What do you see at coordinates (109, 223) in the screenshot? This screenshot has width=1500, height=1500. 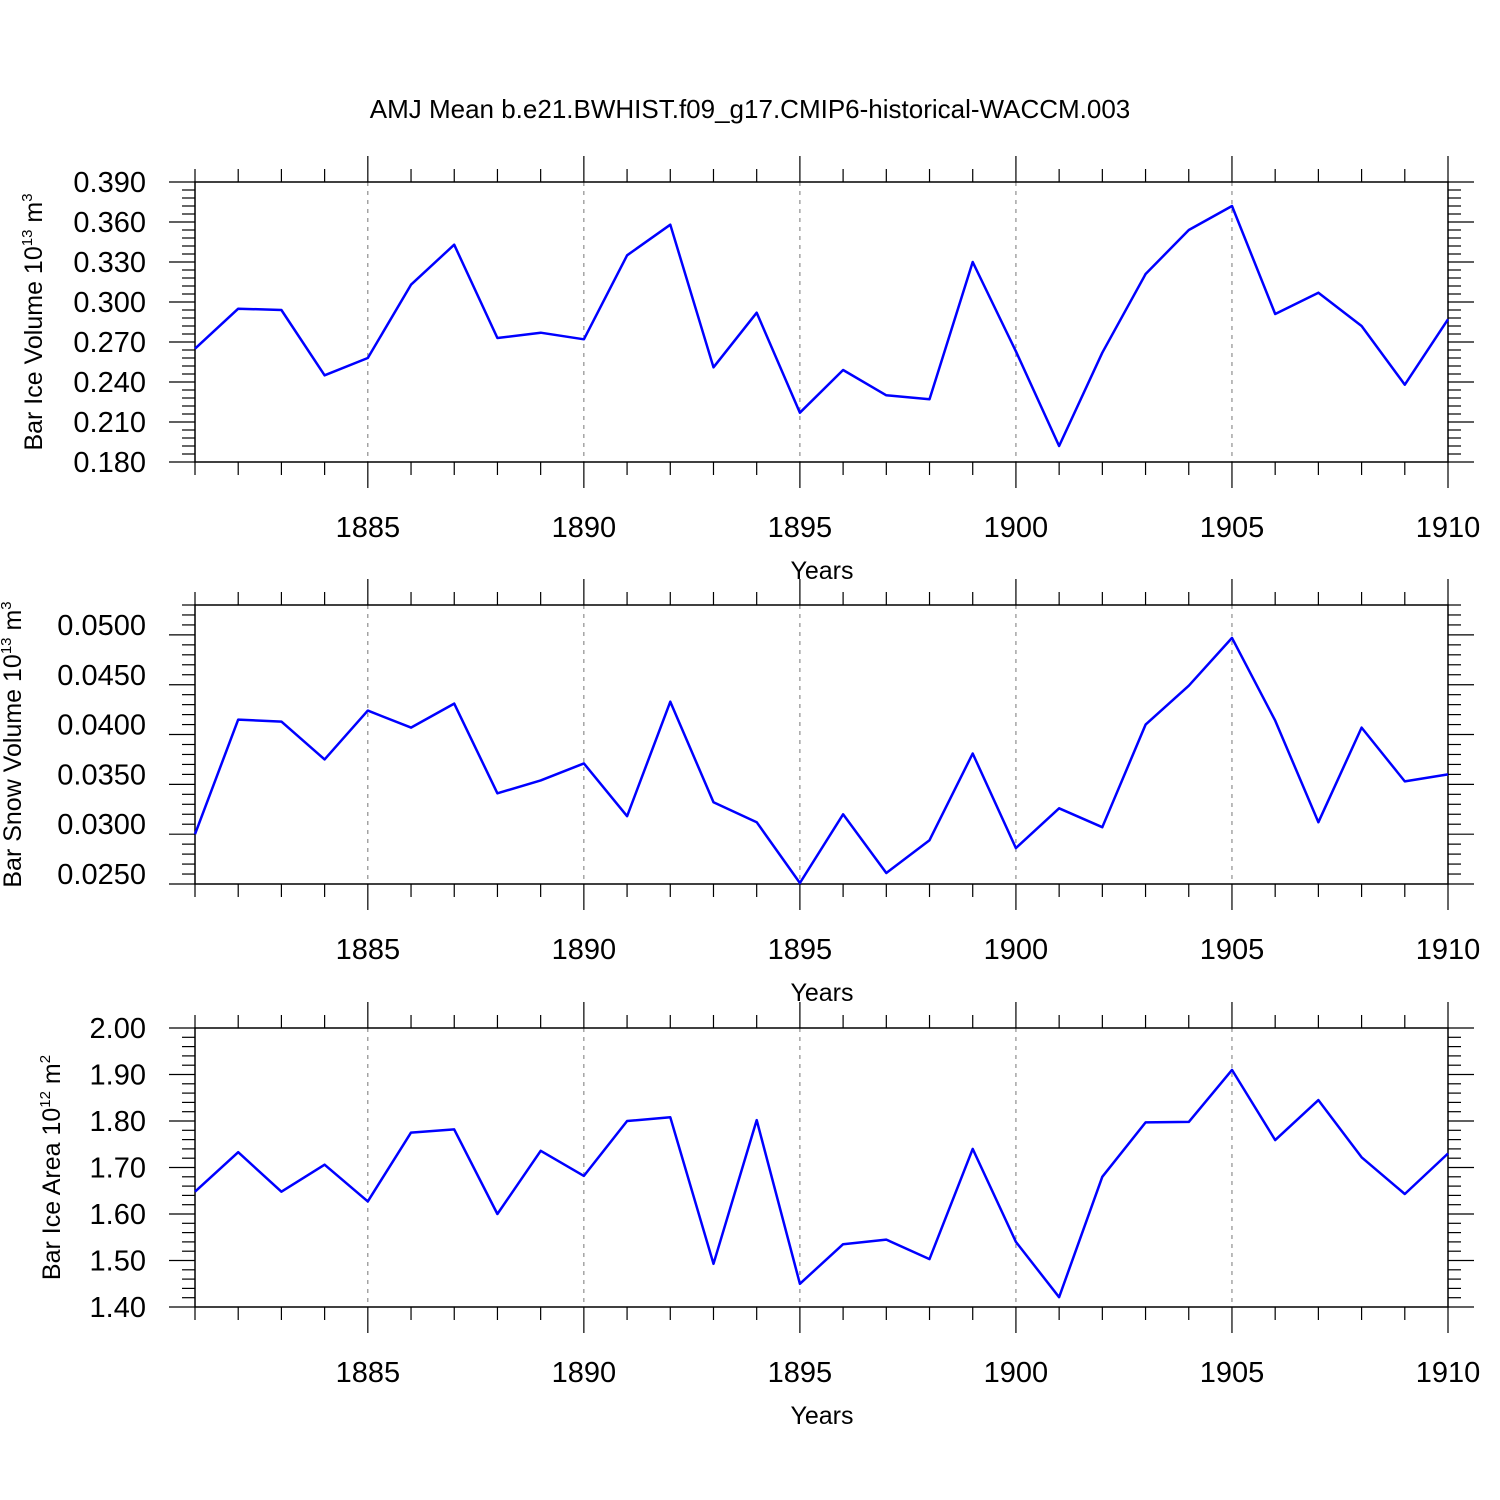 I see `y-tick-label: 0.360` at bounding box center [109, 223].